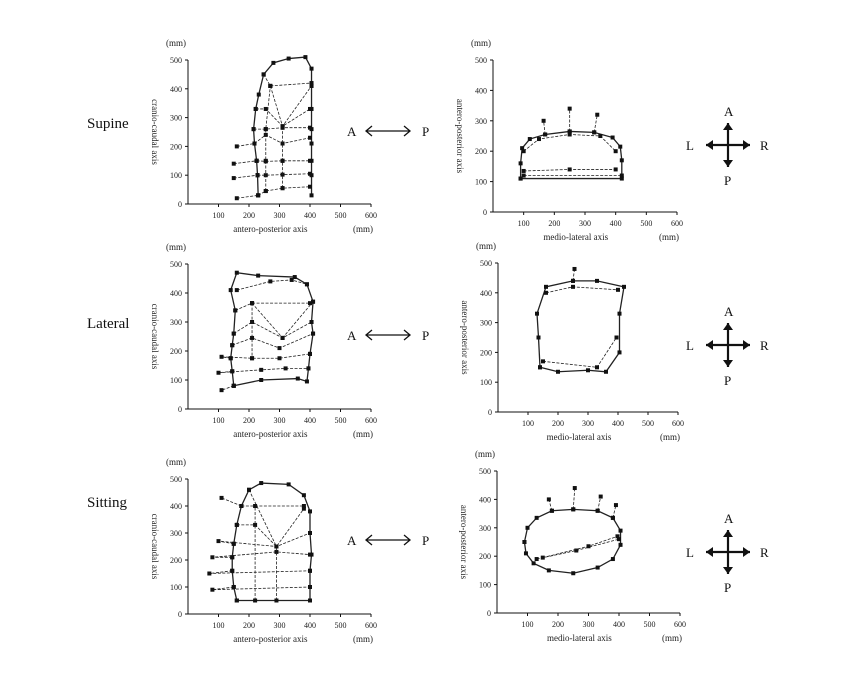 This screenshot has height=686, width=860. I want to click on y-axis-label: cranio-caudal axis, so click(155, 547).